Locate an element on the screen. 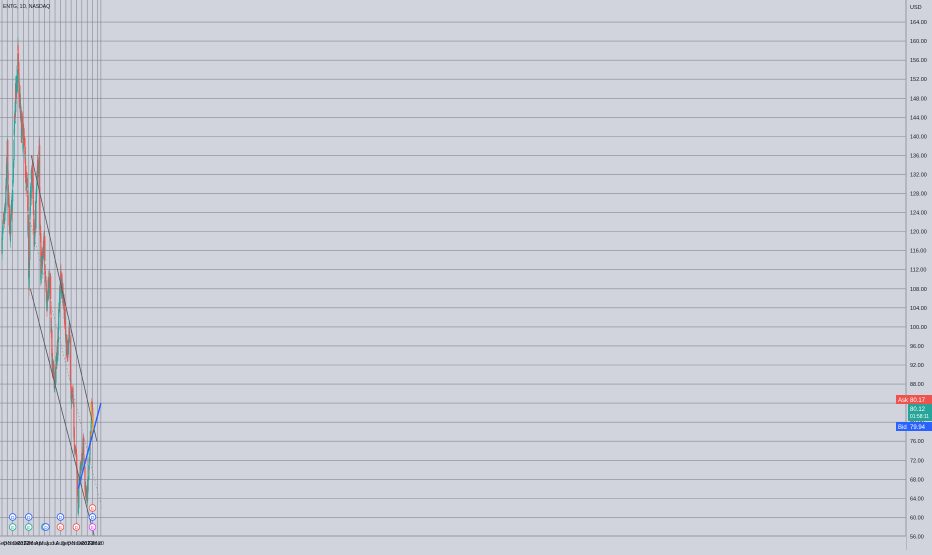  event-markers: DEDEEDDEDEDE is located at coordinates (52, 517).